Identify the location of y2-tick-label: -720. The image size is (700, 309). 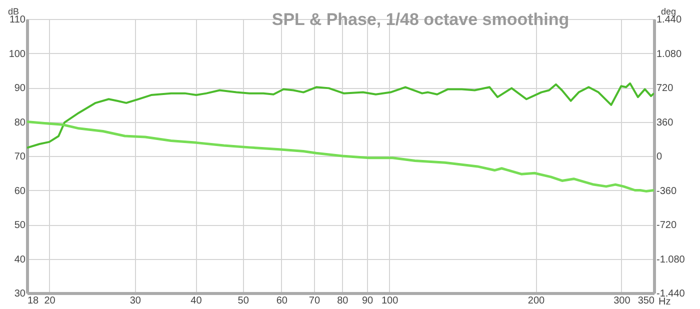
(666, 225).